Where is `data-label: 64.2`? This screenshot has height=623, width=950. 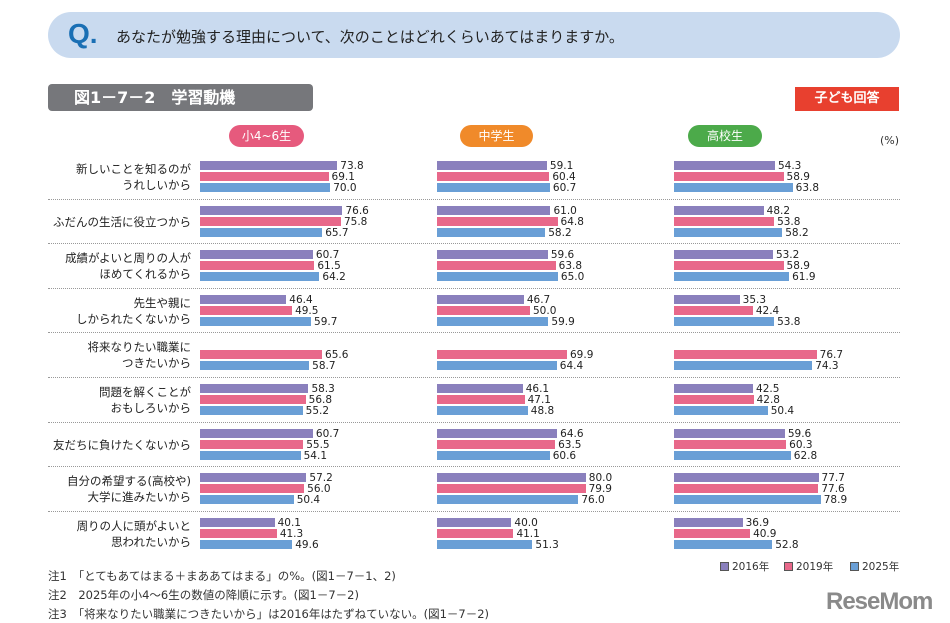 data-label: 64.2 is located at coordinates (334, 277).